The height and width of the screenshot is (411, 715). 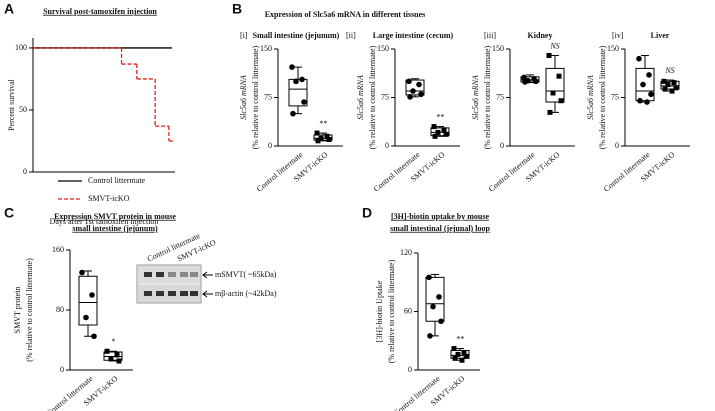 I want to click on panel-letter: A, so click(x=9, y=9).